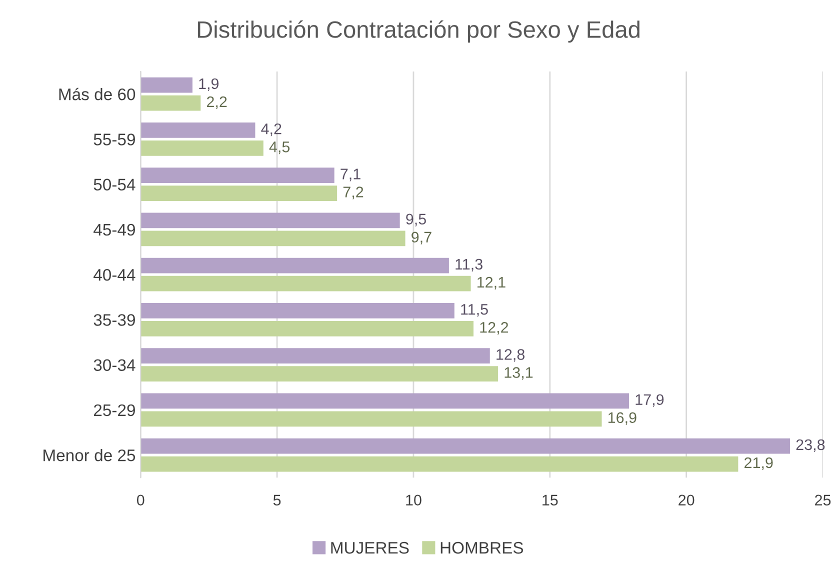  Describe the element at coordinates (422, 238) in the screenshot. I see `data-label: 9,7` at that location.